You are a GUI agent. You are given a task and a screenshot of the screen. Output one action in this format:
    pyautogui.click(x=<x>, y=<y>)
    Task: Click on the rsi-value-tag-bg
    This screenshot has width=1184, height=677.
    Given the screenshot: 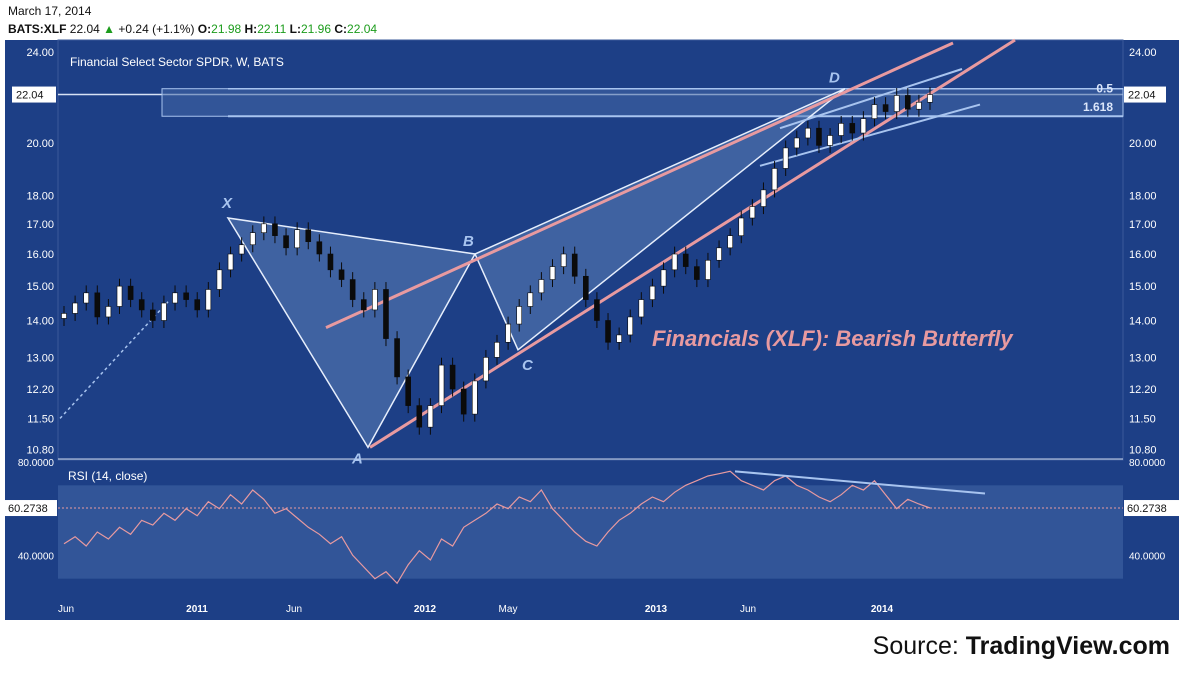 What is the action you would take?
    pyautogui.click(x=1152, y=508)
    